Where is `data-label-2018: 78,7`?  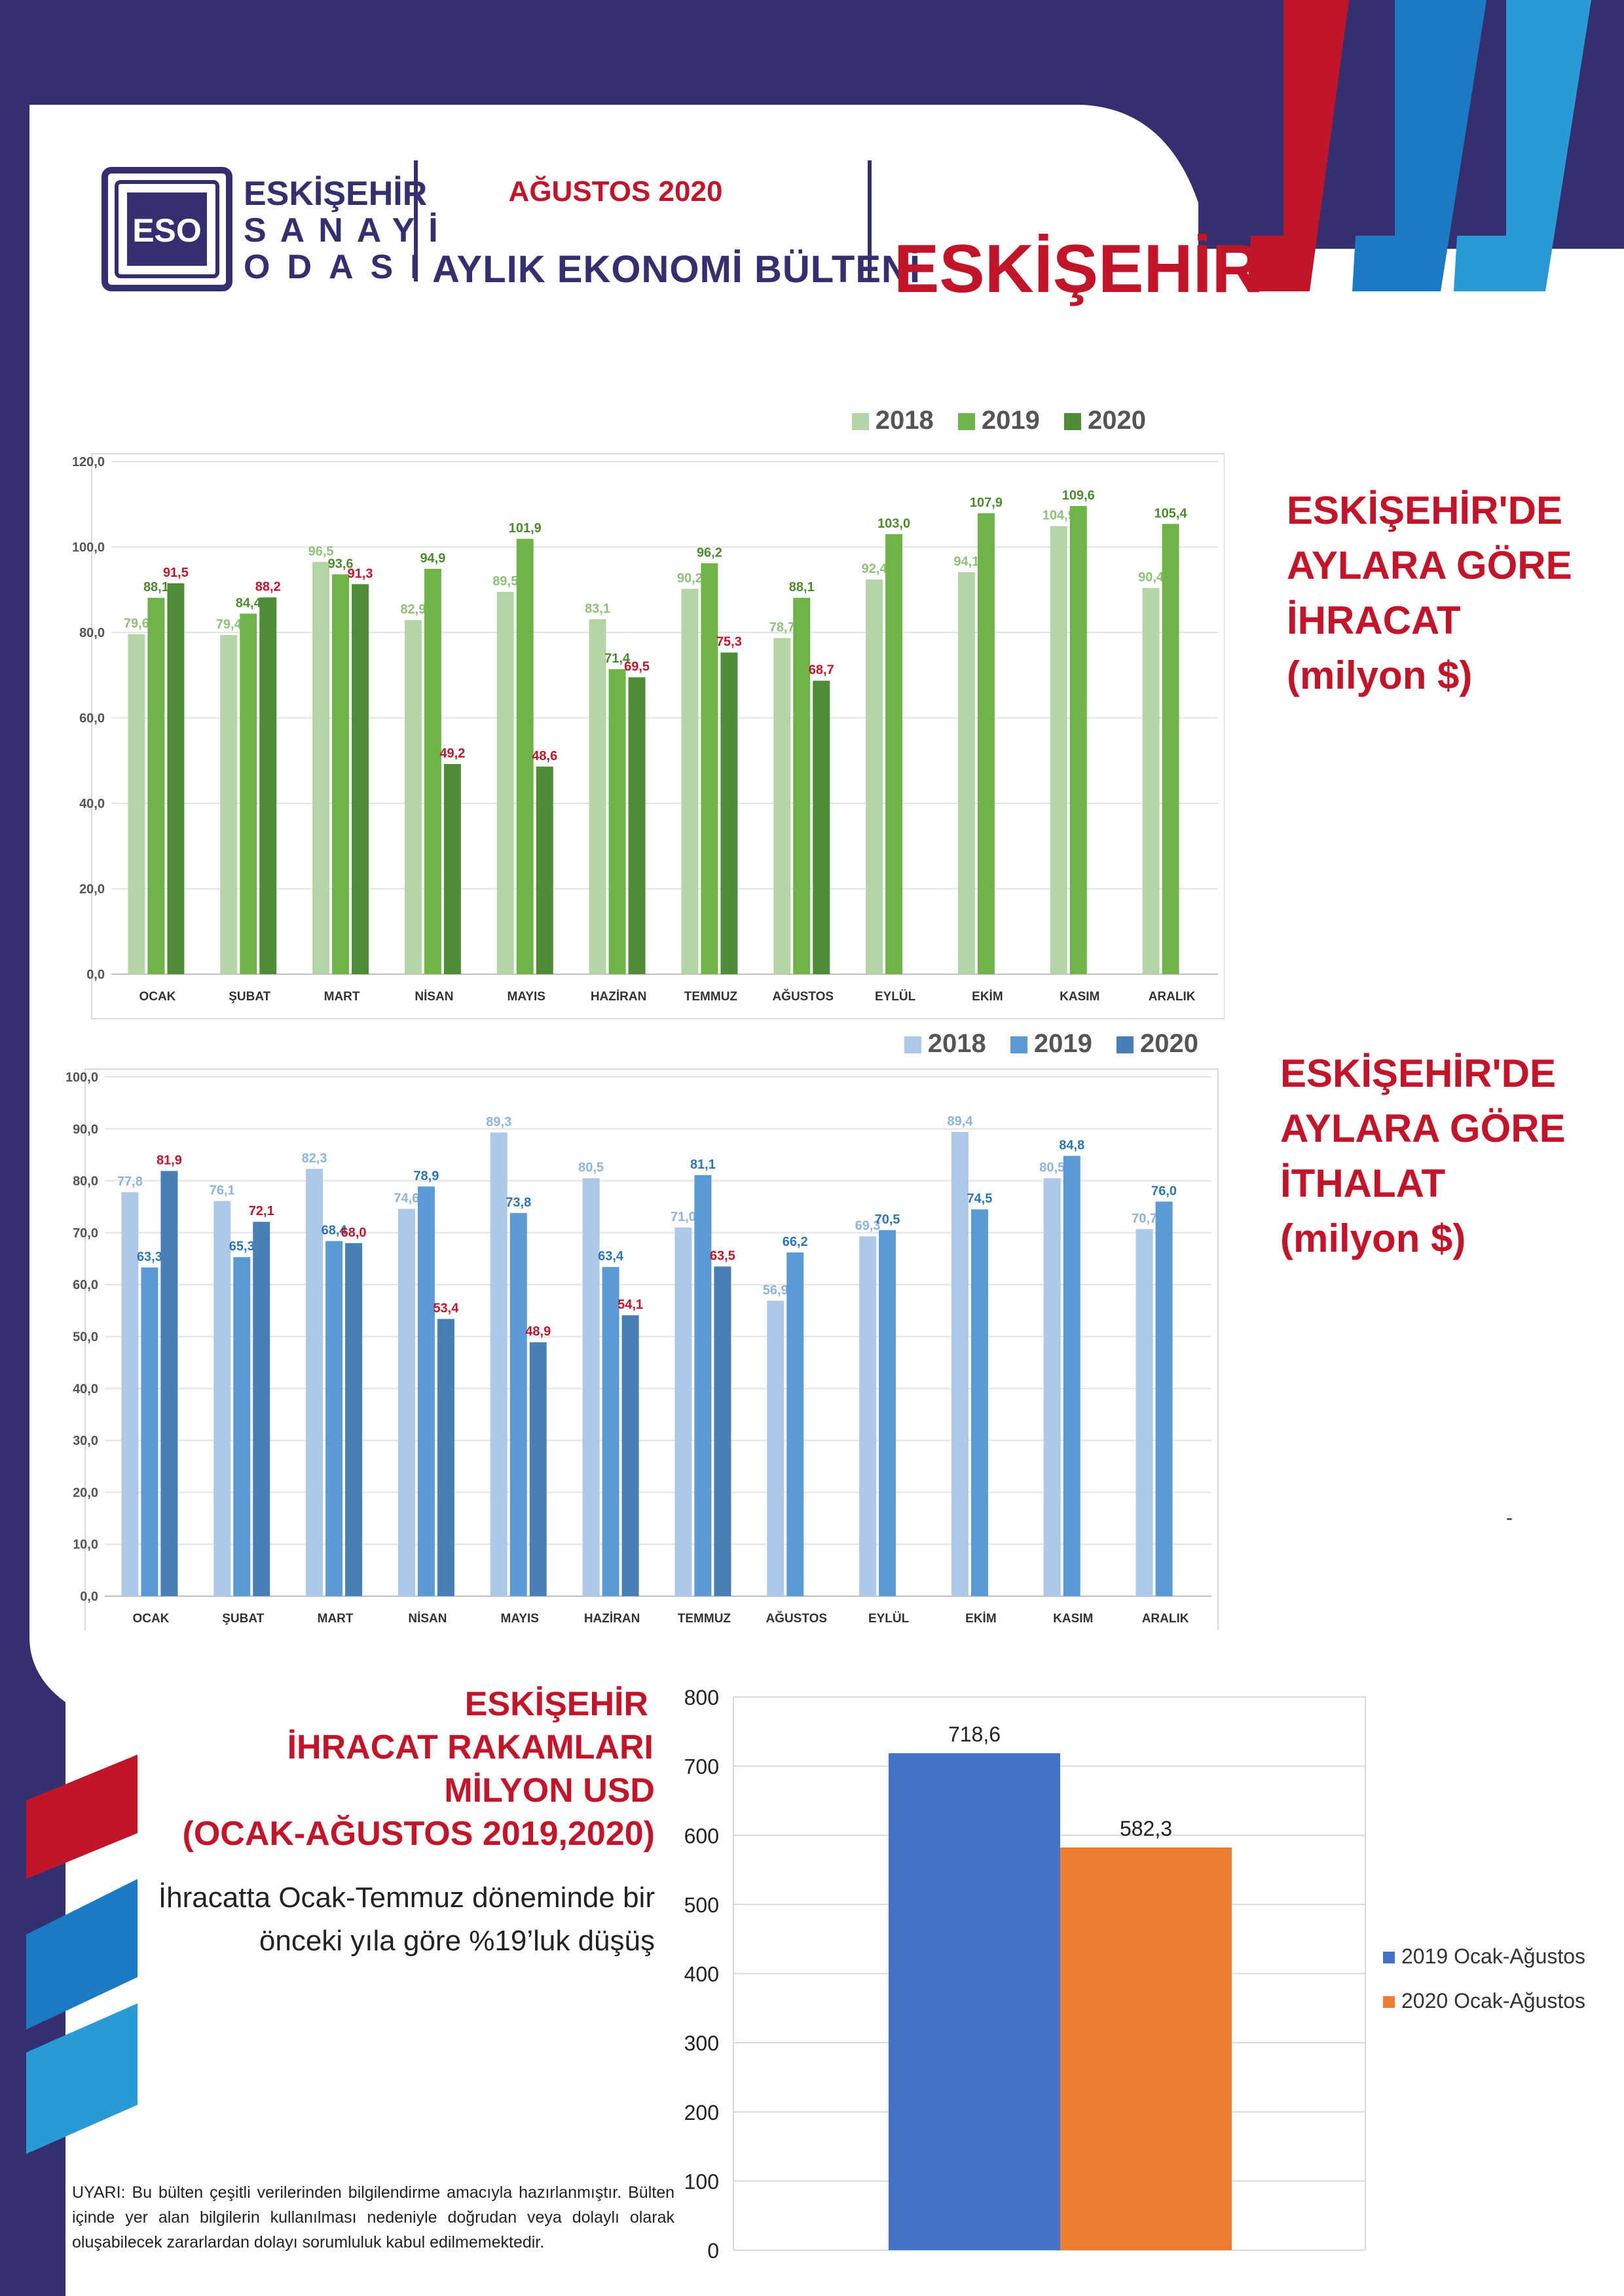 data-label-2018: 78,7 is located at coordinates (782, 627).